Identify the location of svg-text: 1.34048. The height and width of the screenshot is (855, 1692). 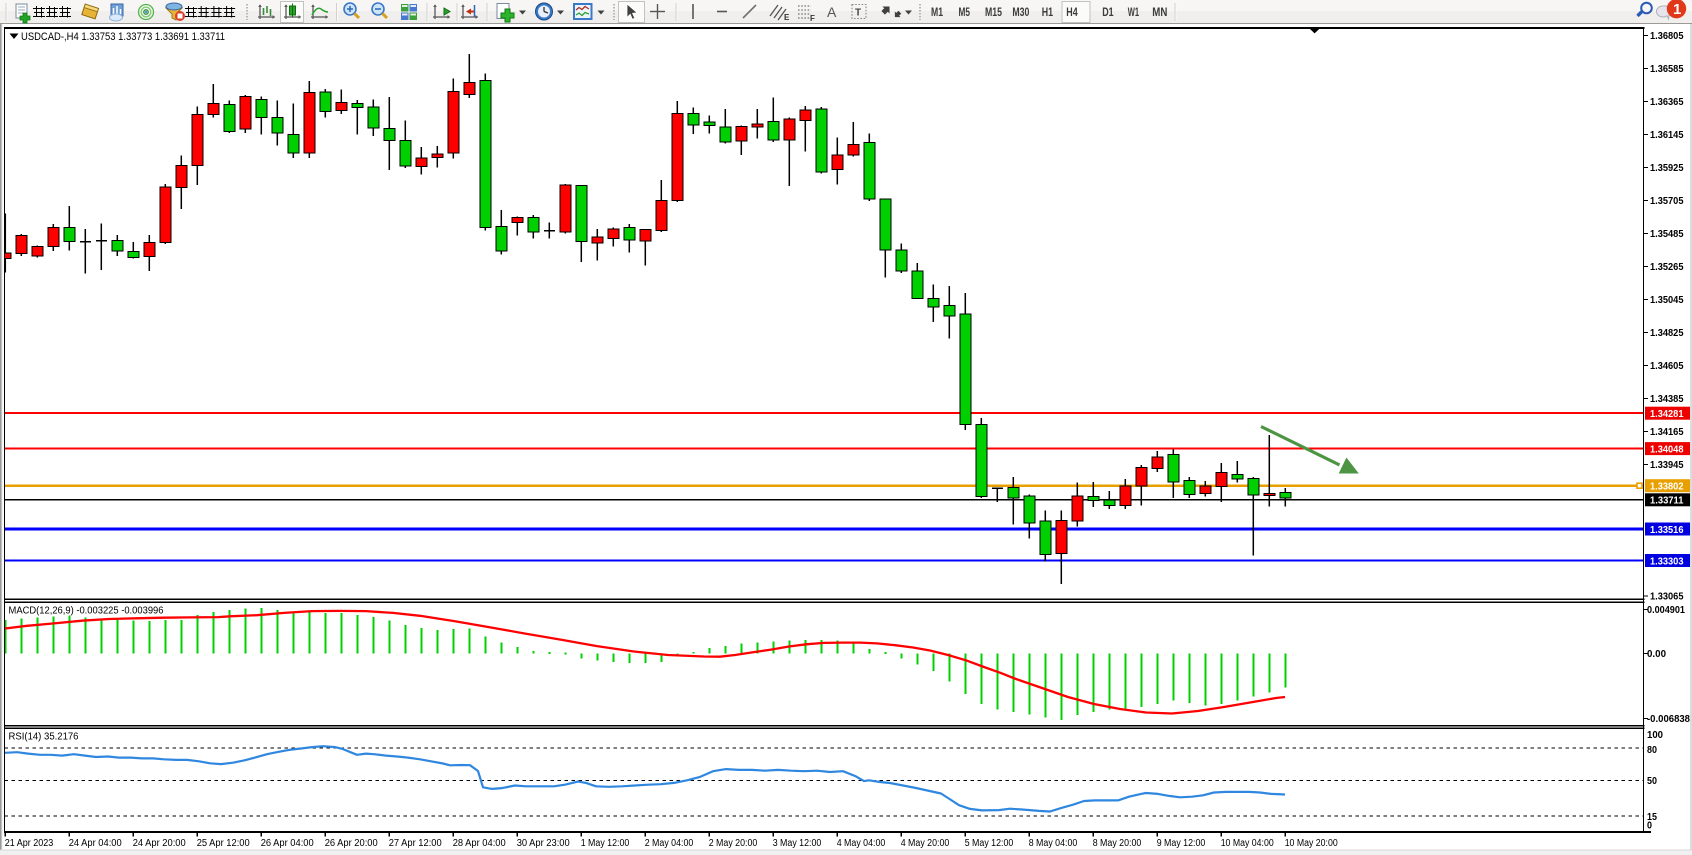
(1667, 449).